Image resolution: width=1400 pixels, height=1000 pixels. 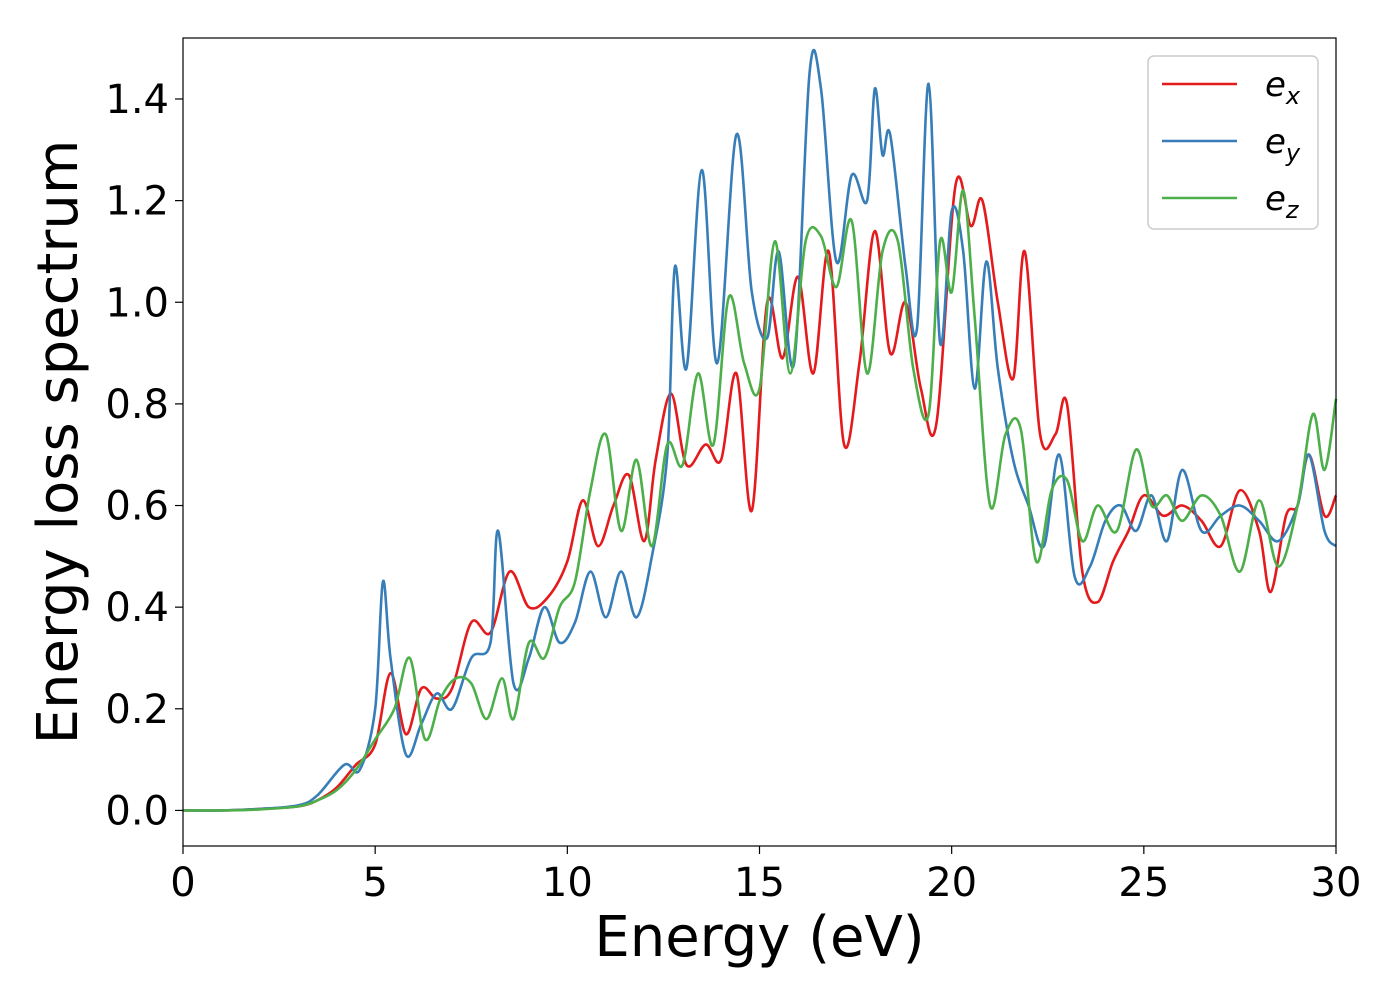 What do you see at coordinates (1283, 144) in the screenshot?
I see `legend-label-y: ey` at bounding box center [1283, 144].